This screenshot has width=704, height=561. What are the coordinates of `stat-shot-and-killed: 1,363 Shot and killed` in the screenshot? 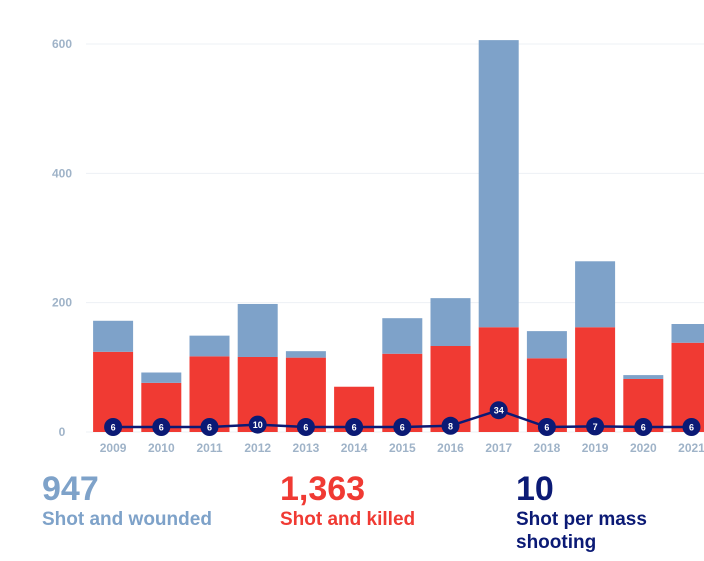 It's located at (347, 500).